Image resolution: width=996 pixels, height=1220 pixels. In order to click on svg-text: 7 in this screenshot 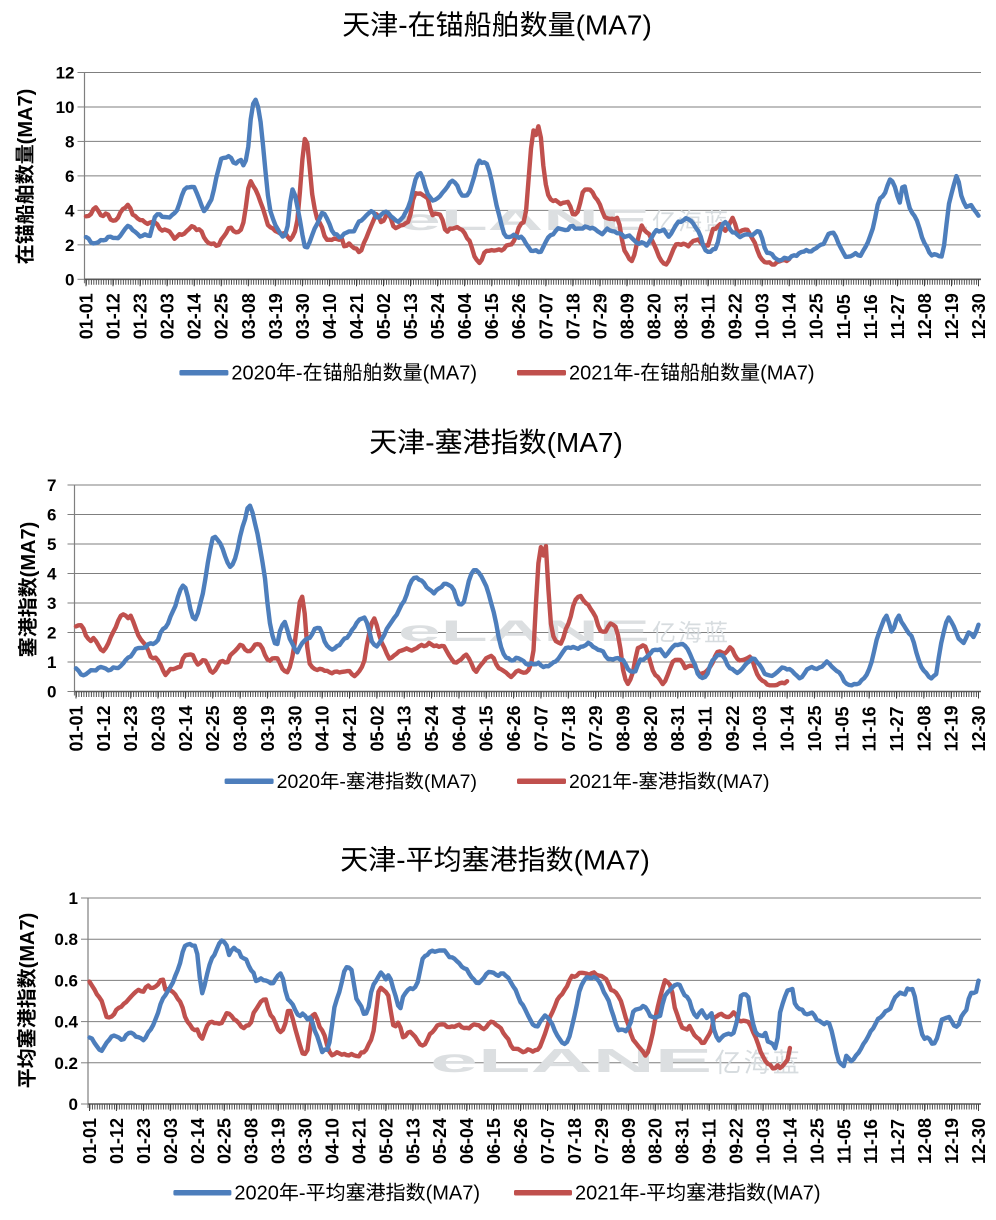, I will do `click(51, 485)`.